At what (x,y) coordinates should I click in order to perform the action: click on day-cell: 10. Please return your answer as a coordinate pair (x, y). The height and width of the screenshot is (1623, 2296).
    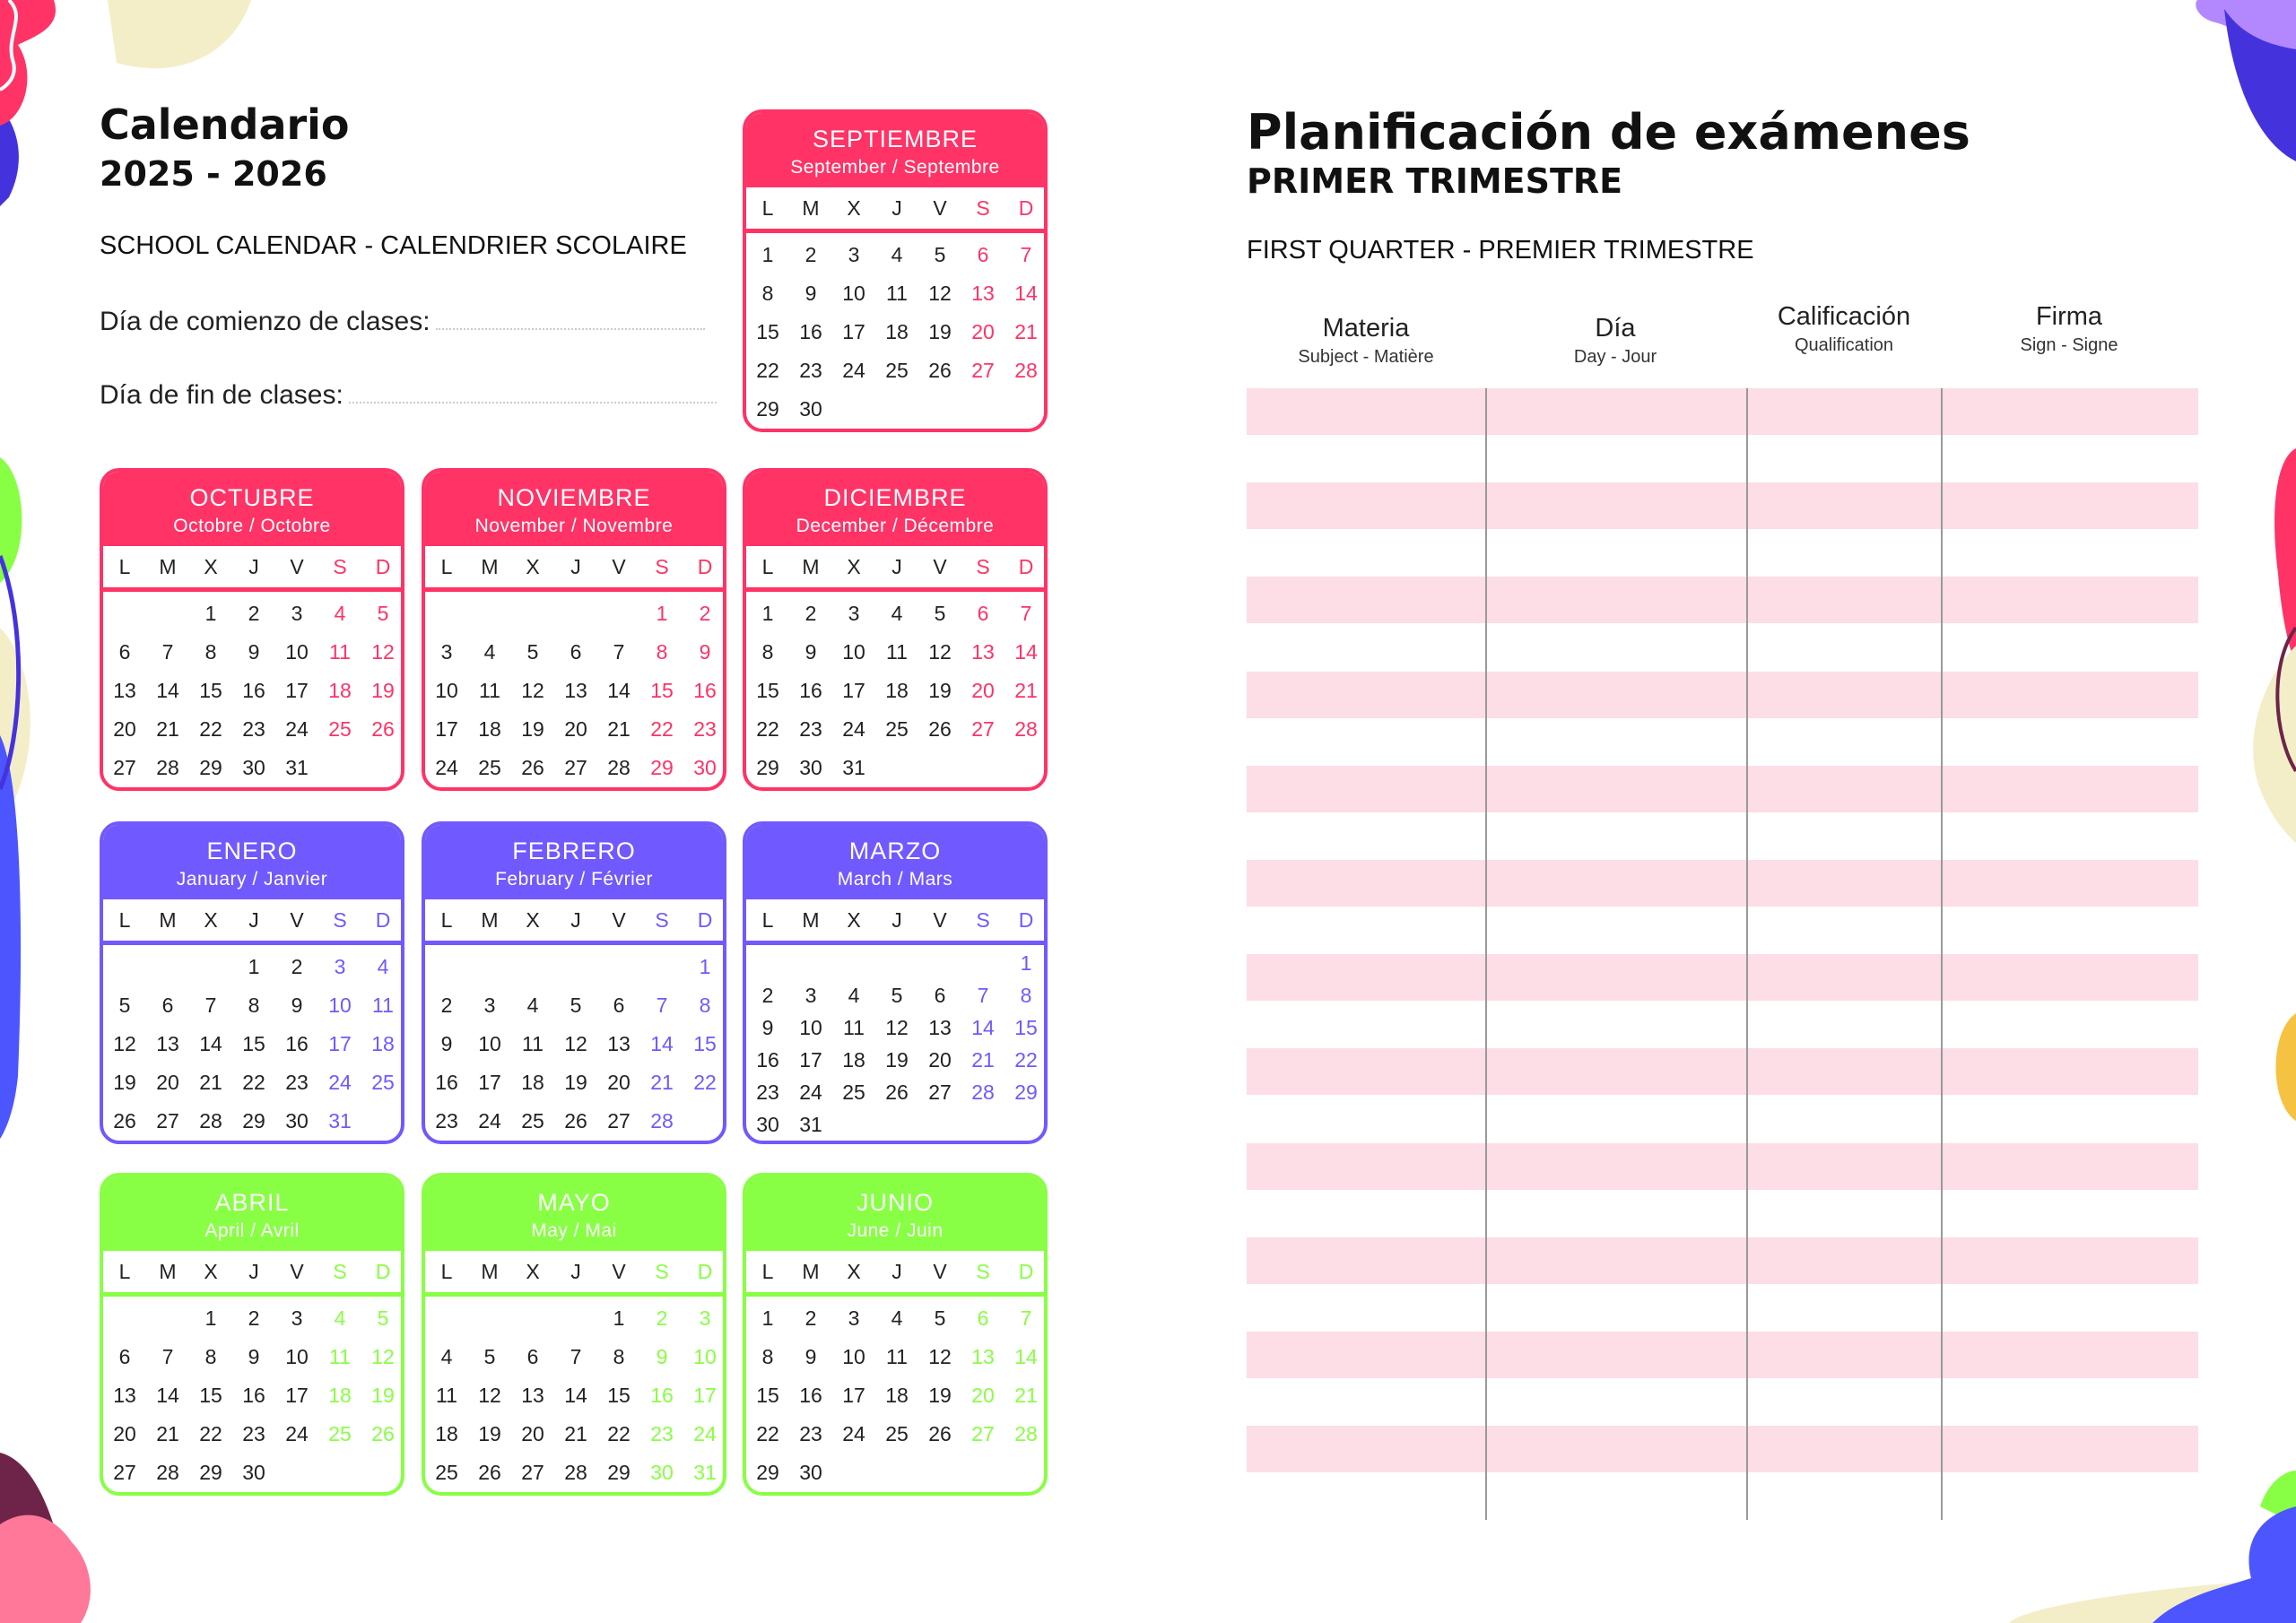
    Looking at the image, I should click on (853, 293).